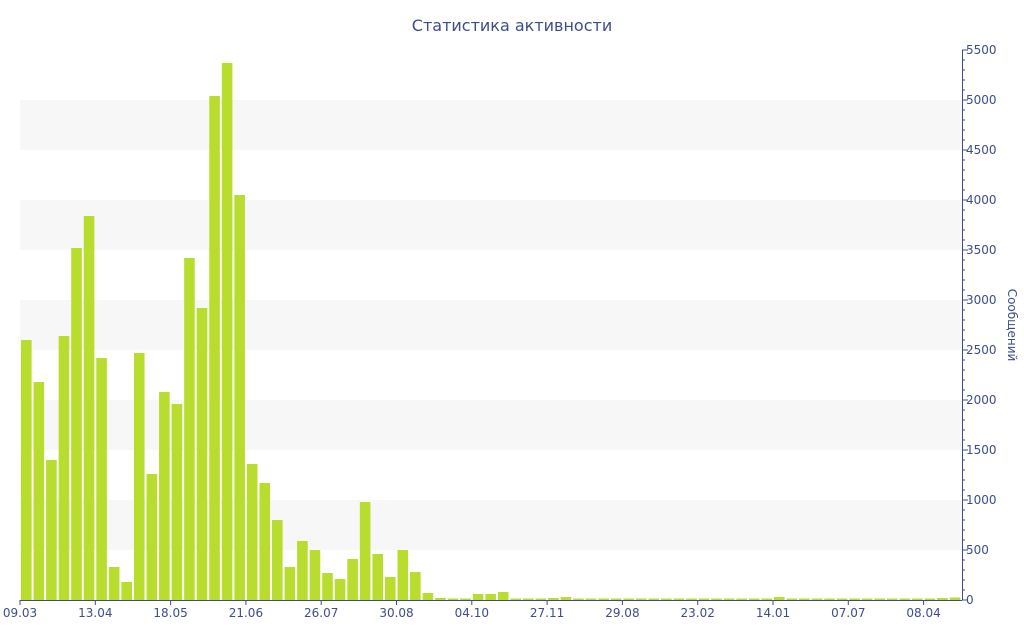 Image resolution: width=1024 pixels, height=644 pixels. What do you see at coordinates (95, 613) in the screenshot?
I see `x-tick-label: 13.04` at bounding box center [95, 613].